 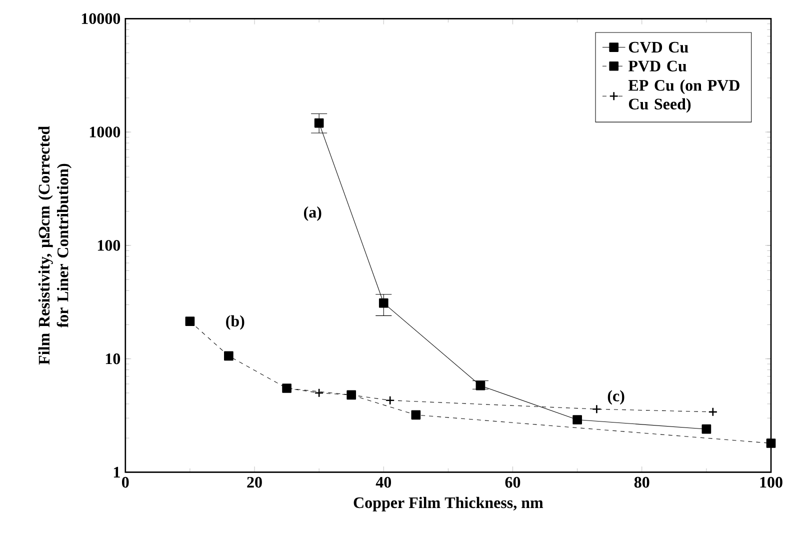 I want to click on x-tick-label: 100, so click(x=771, y=482).